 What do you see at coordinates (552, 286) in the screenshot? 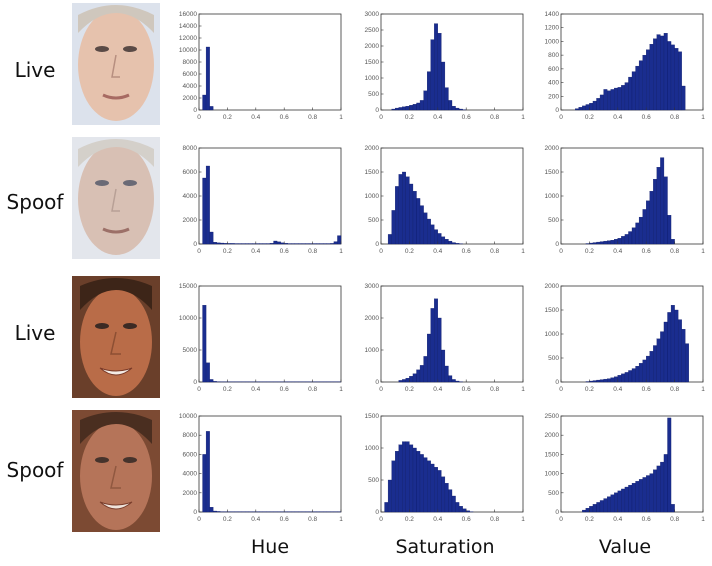
I see `y-tick-label: 2000` at bounding box center [552, 286].